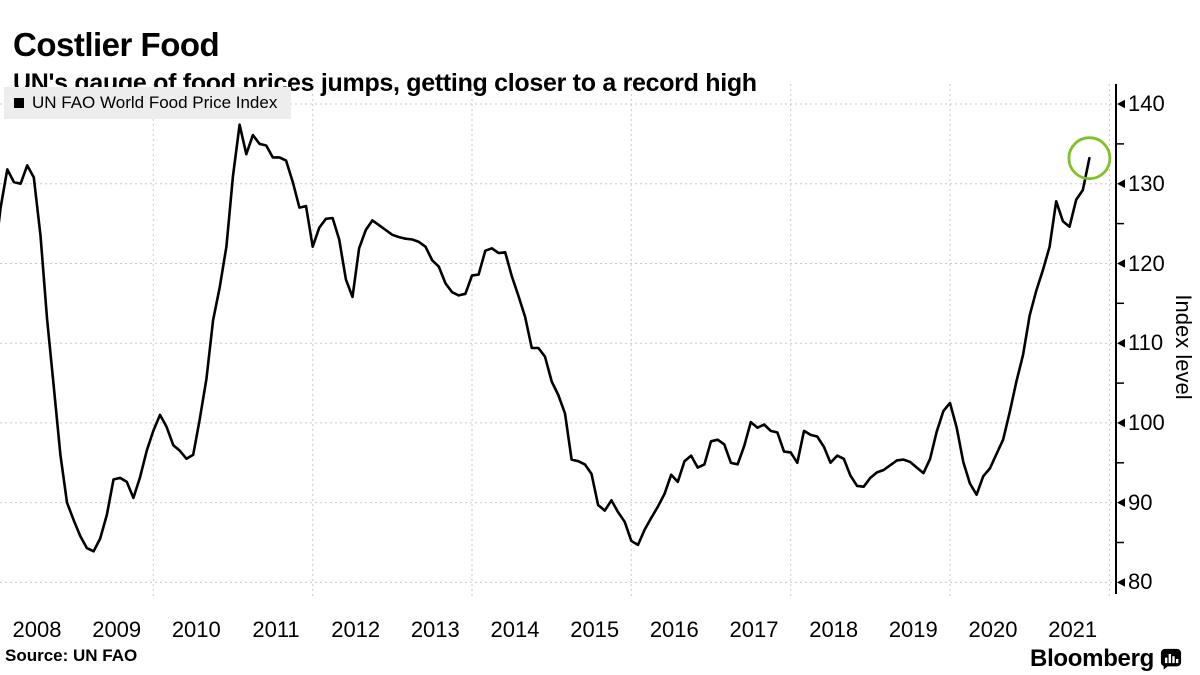  What do you see at coordinates (276, 629) in the screenshot?
I see `x-tick-label: 2011` at bounding box center [276, 629].